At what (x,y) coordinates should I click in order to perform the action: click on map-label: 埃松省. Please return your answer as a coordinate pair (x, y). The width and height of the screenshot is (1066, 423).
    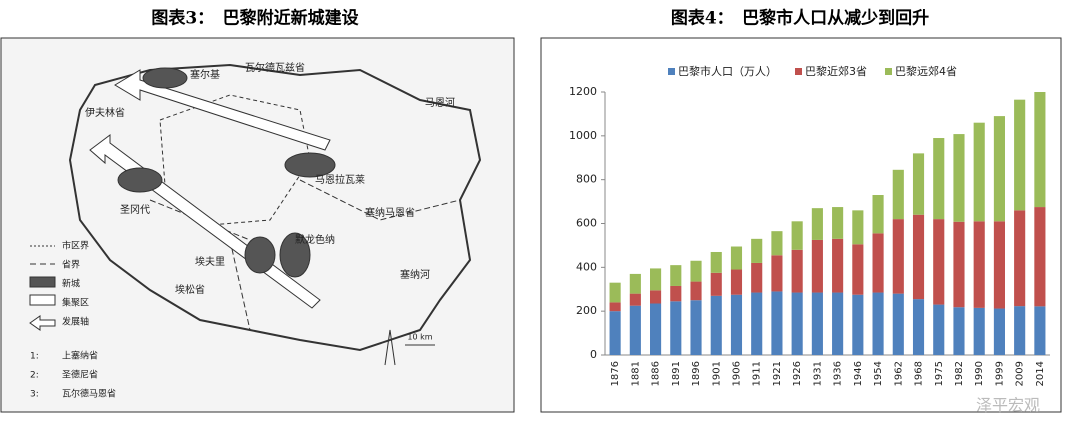
    Looking at the image, I should click on (190, 289).